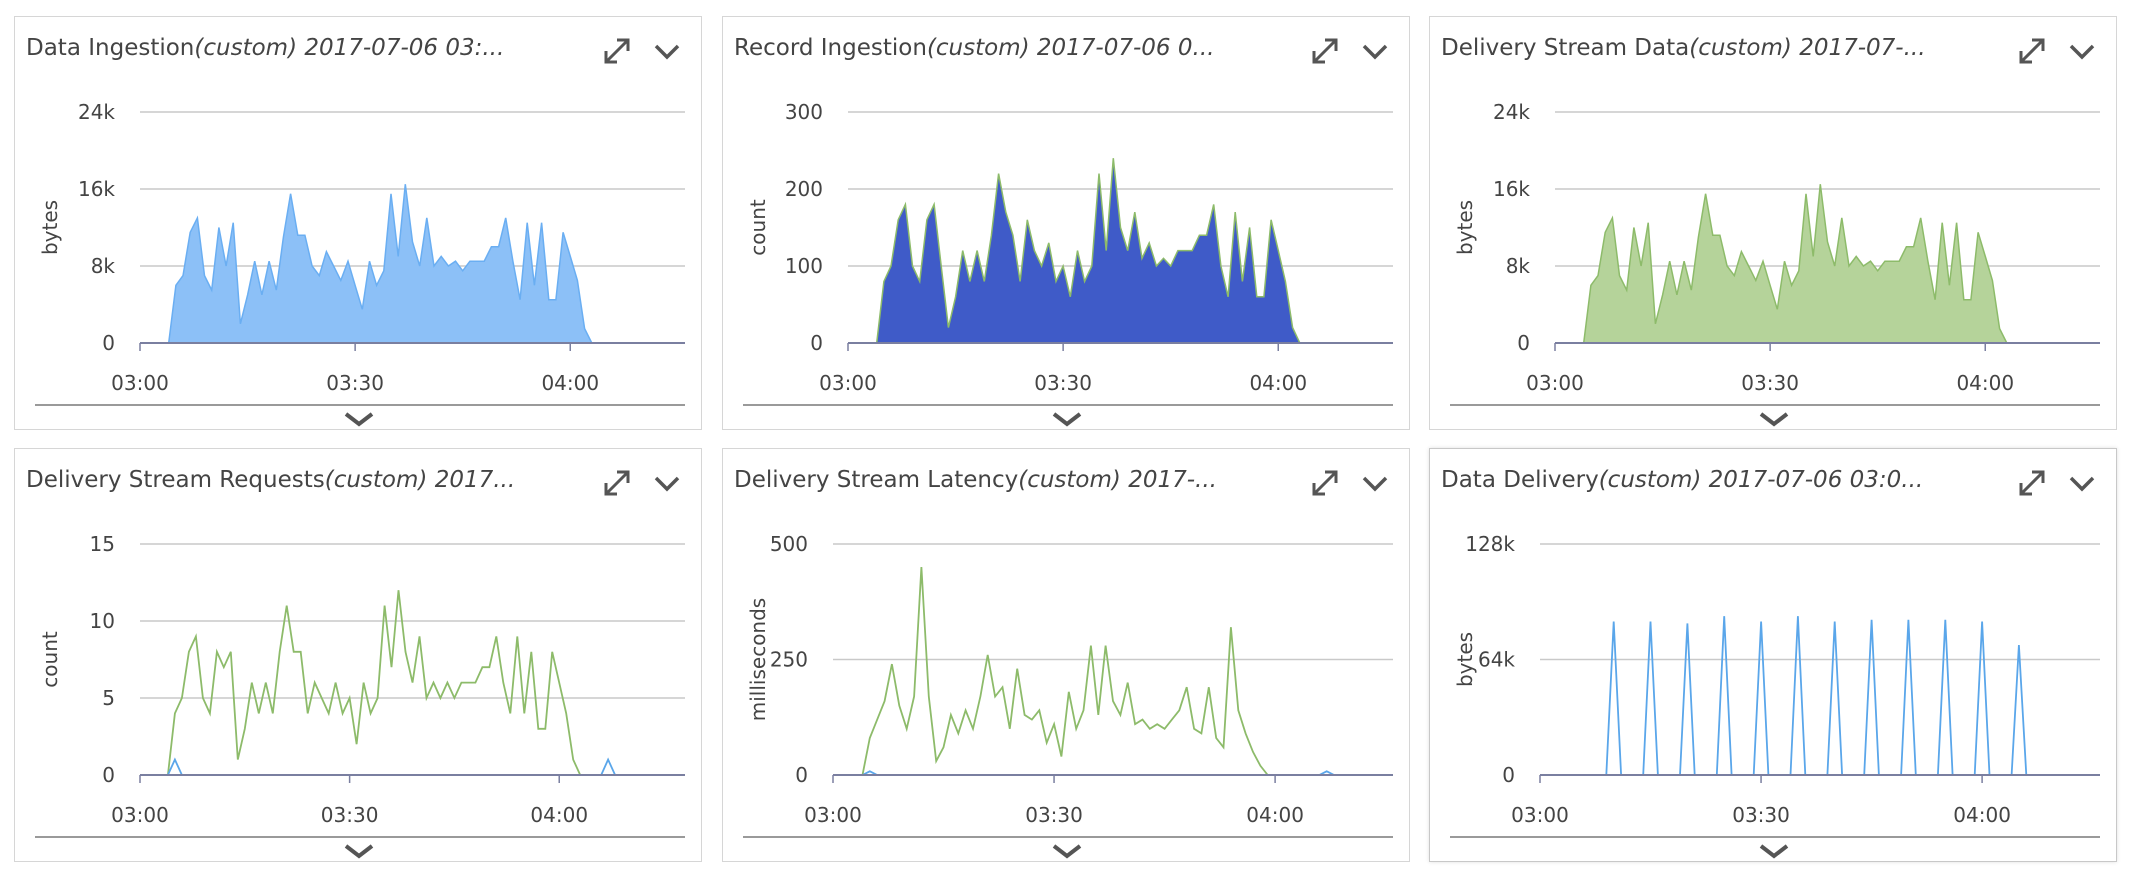  What do you see at coordinates (804, 189) in the screenshot?
I see `y-tick-label: 200` at bounding box center [804, 189].